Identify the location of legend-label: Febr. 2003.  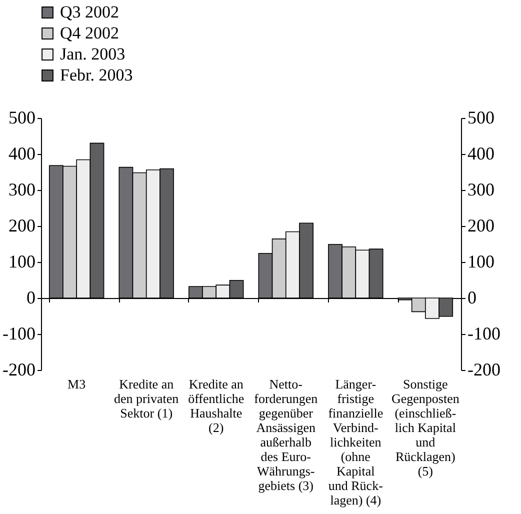
(96, 75).